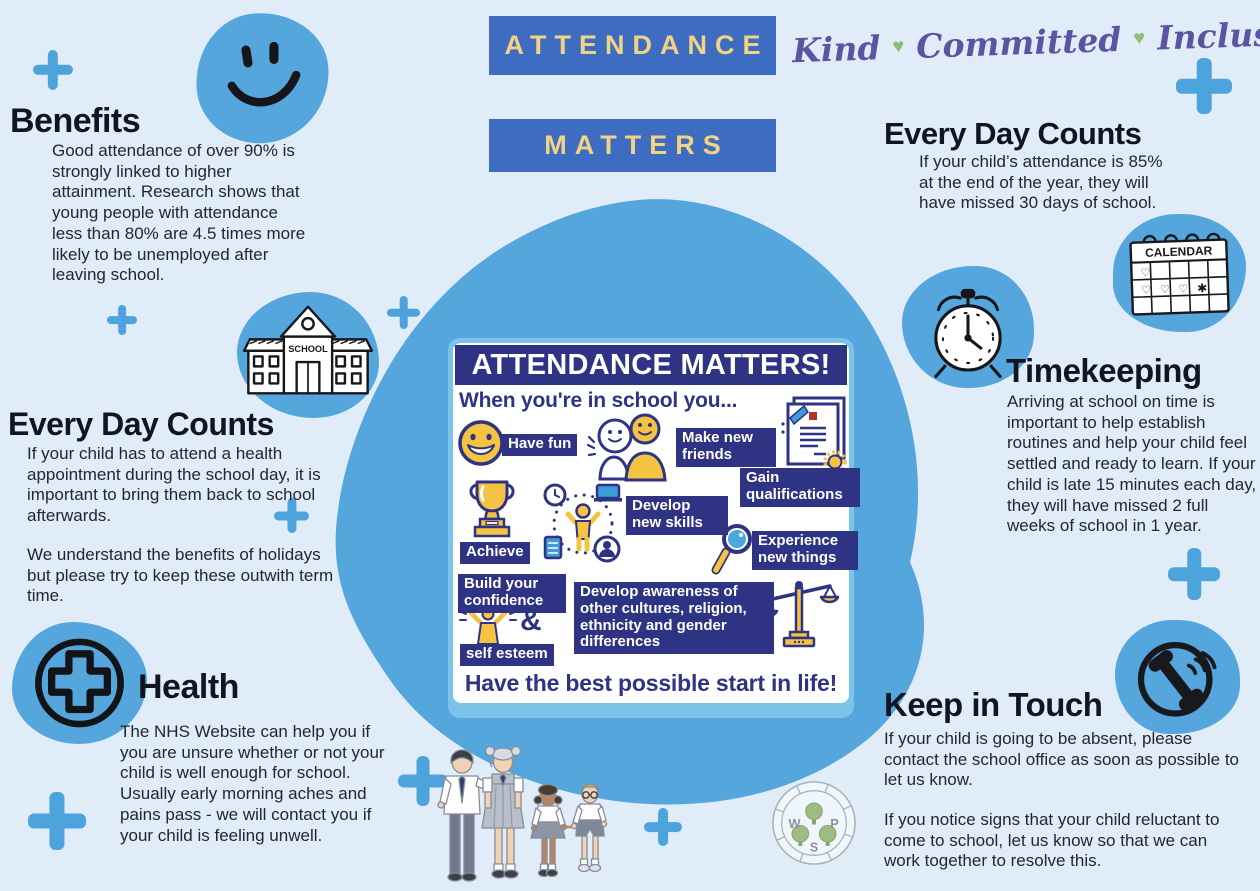 The width and height of the screenshot is (1260, 891). Describe the element at coordinates (492, 509) in the screenshot. I see `trophy-icon` at that location.